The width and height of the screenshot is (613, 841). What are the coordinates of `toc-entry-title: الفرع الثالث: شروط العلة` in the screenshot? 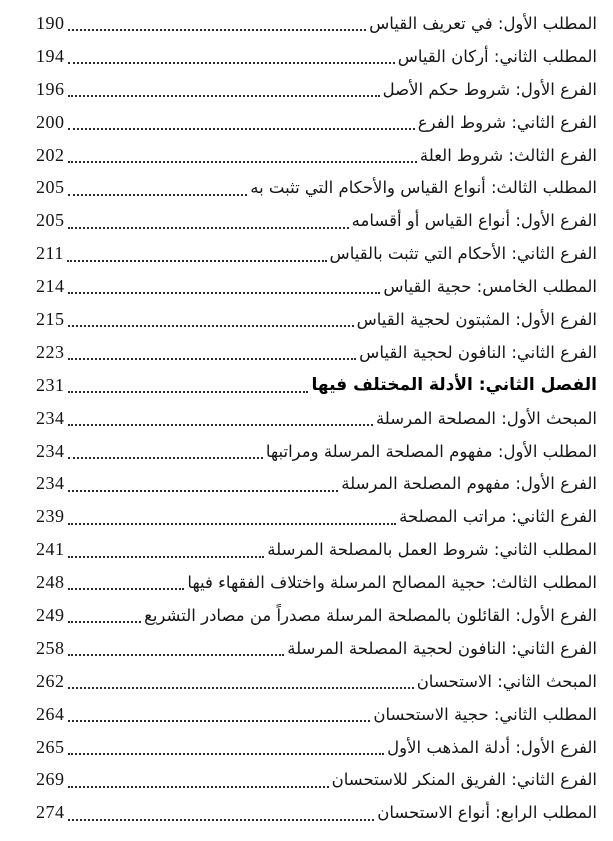 It's located at (508, 155).